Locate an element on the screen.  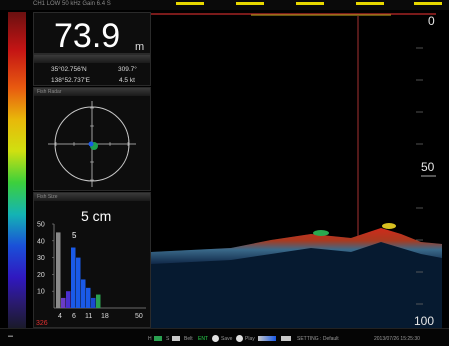
fish-size-panel: Fish Size 5 cm 326 50 40 30 20 10 4 6 11 18 50 5 is located at coordinates (92, 260).